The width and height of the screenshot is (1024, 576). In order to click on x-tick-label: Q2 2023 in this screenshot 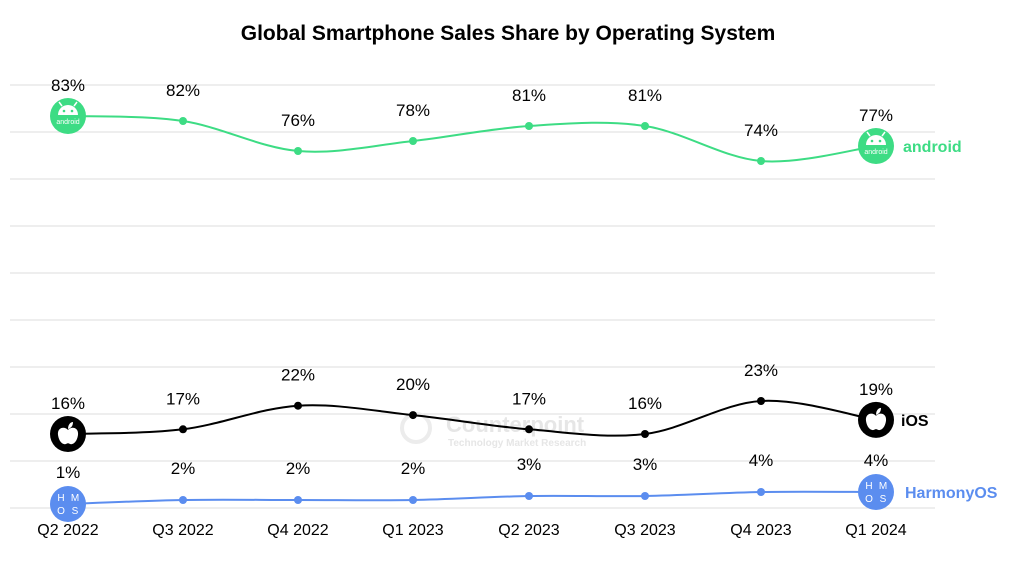, I will do `click(528, 530)`.